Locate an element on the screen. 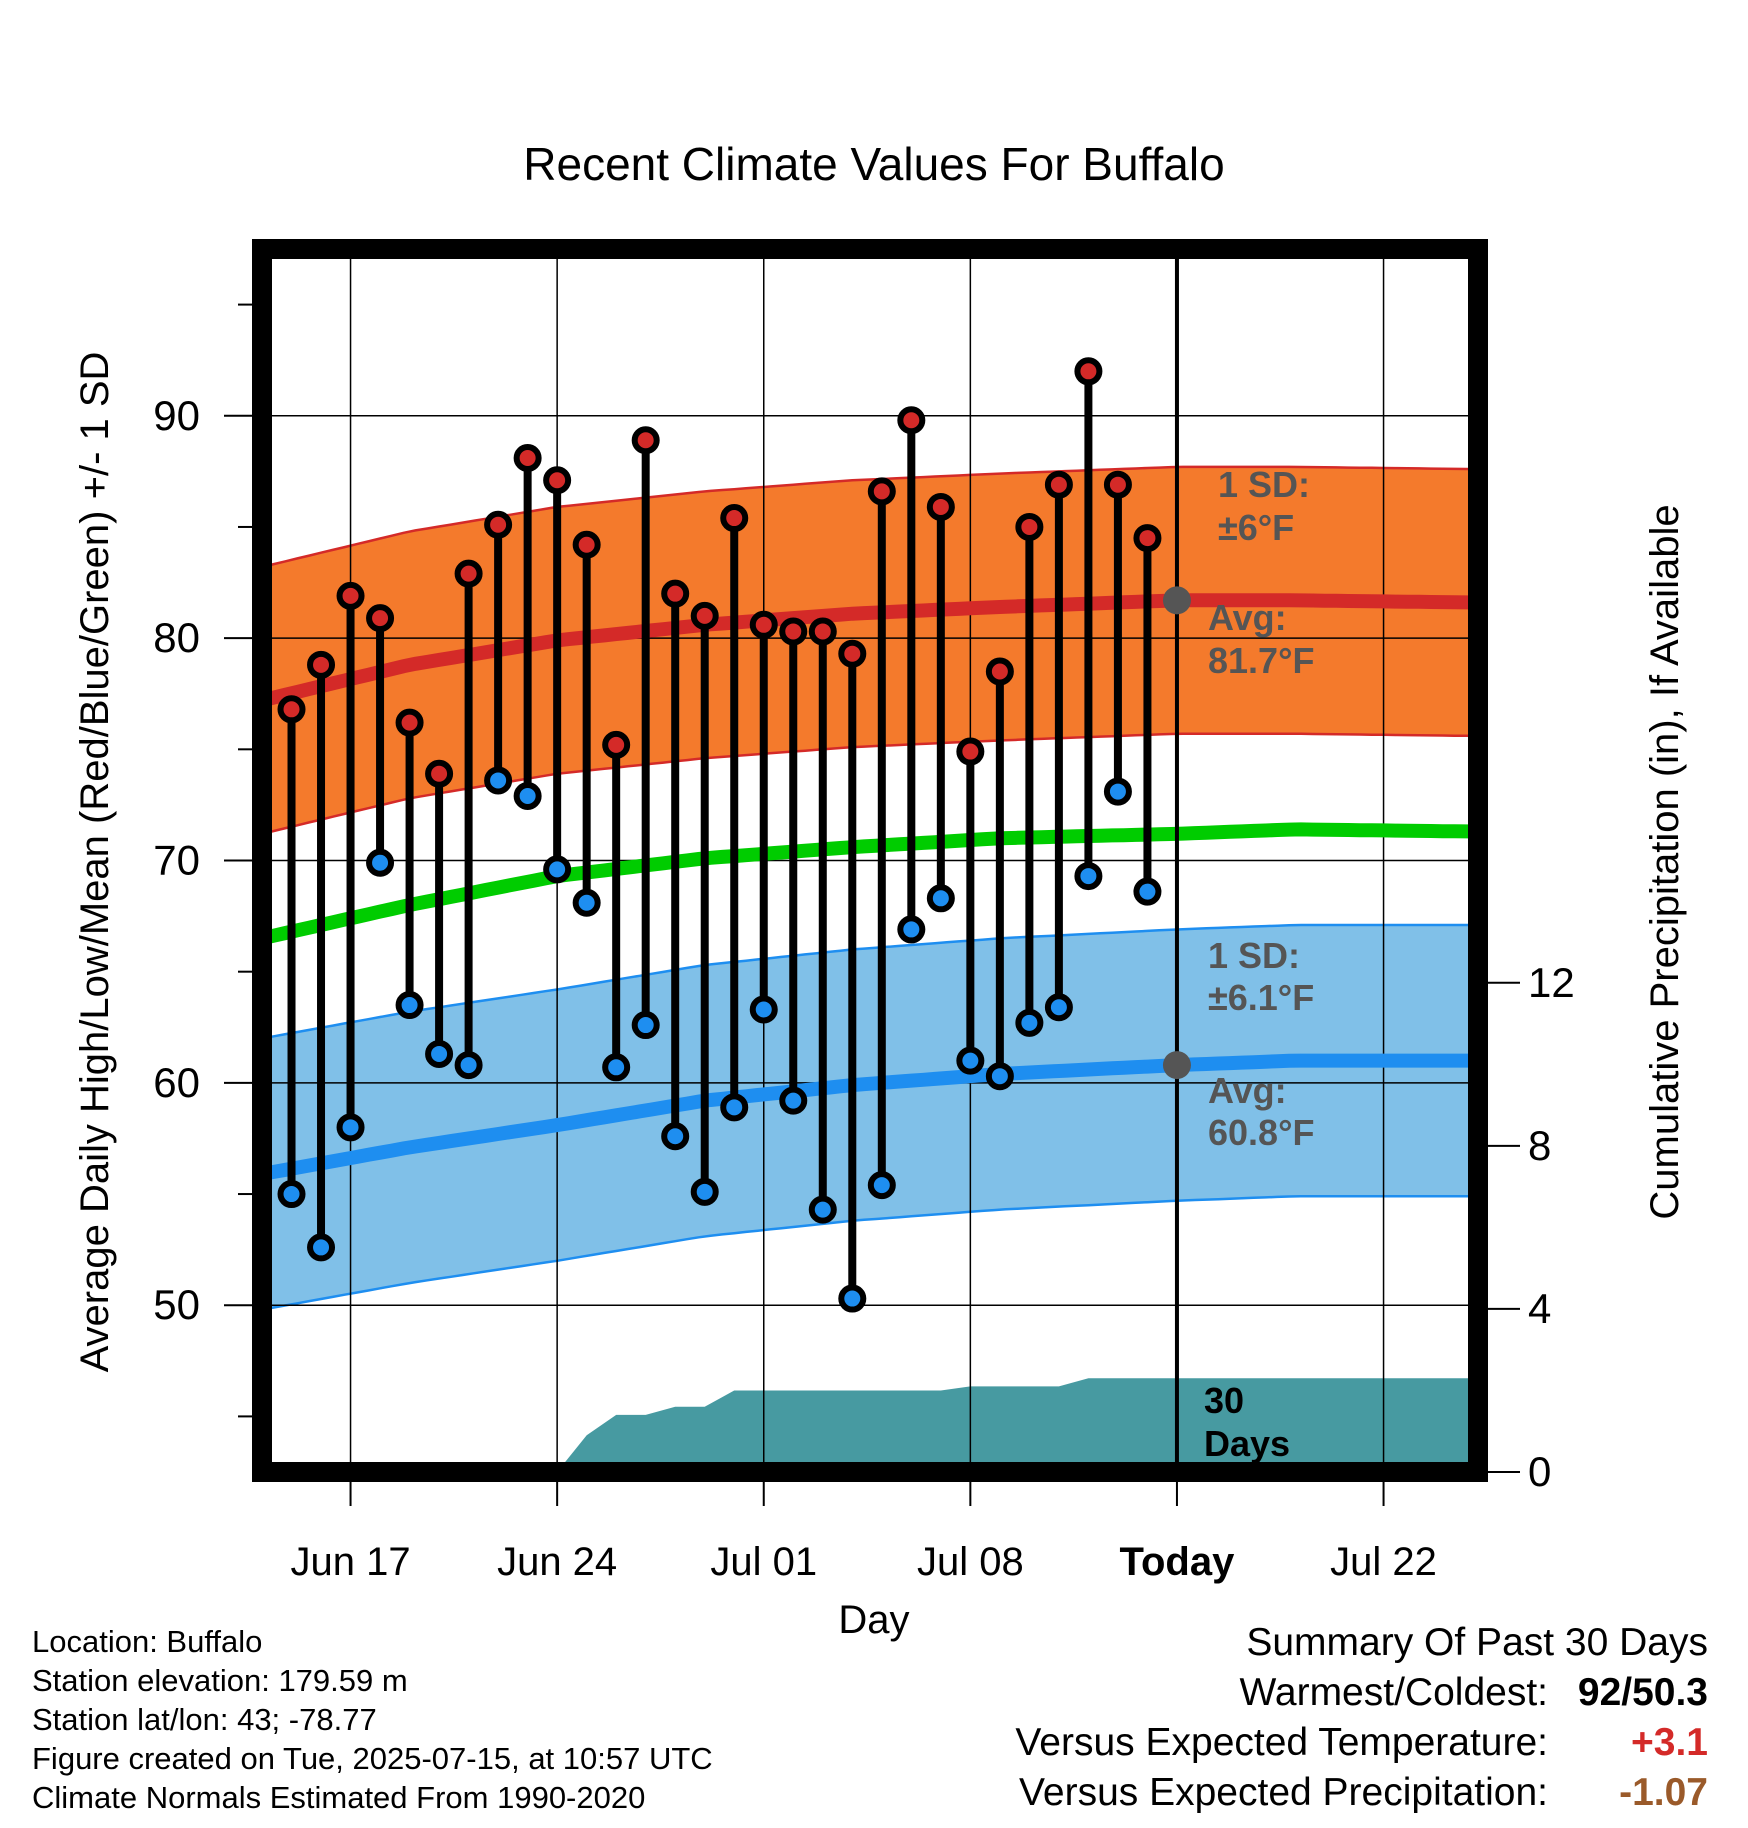 The height and width of the screenshot is (1828, 1748). latlon-text: Station lat/lon: 43; -78.77 is located at coordinates (204, 1719).